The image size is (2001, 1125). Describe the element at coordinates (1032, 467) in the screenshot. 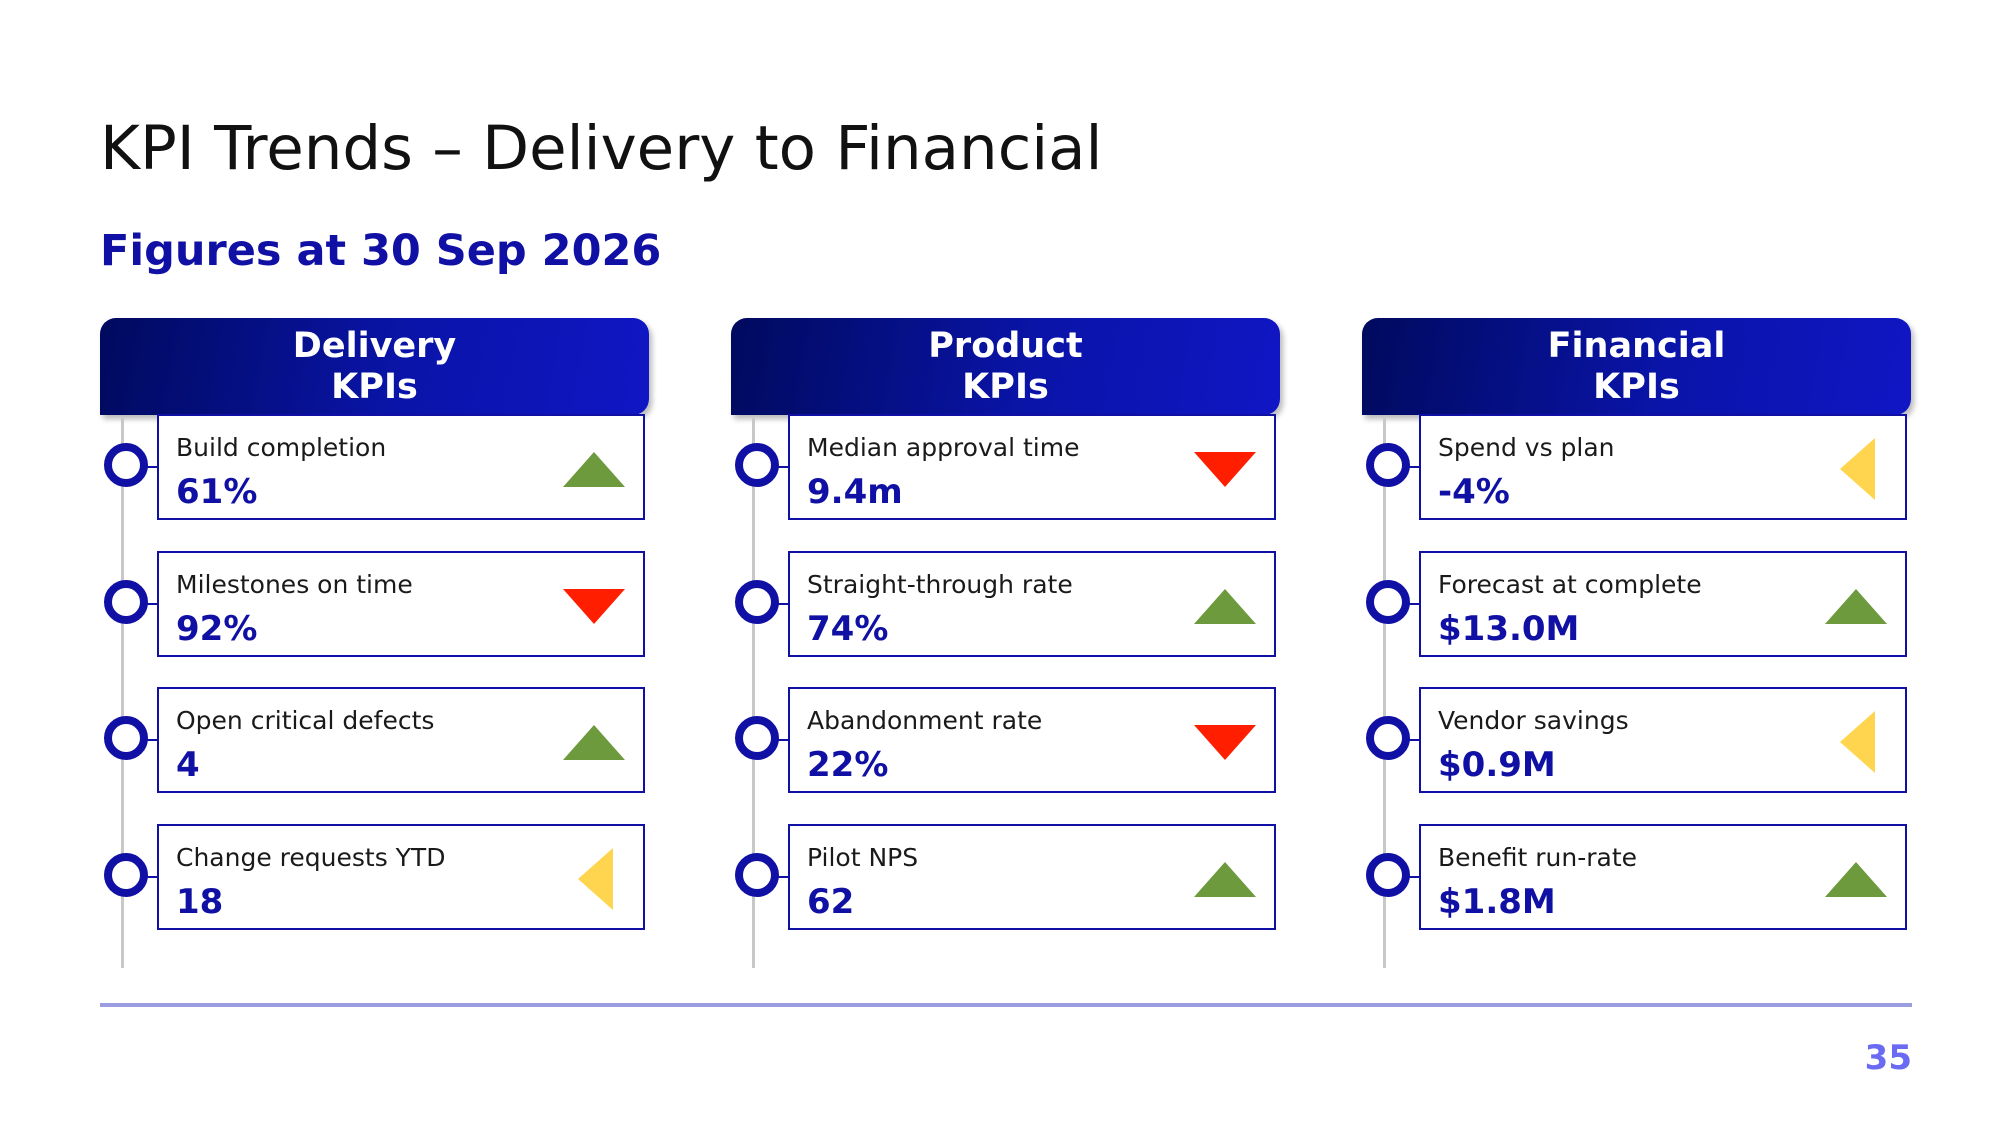

I see `kpi-card: Median approval time 9.4m` at that location.